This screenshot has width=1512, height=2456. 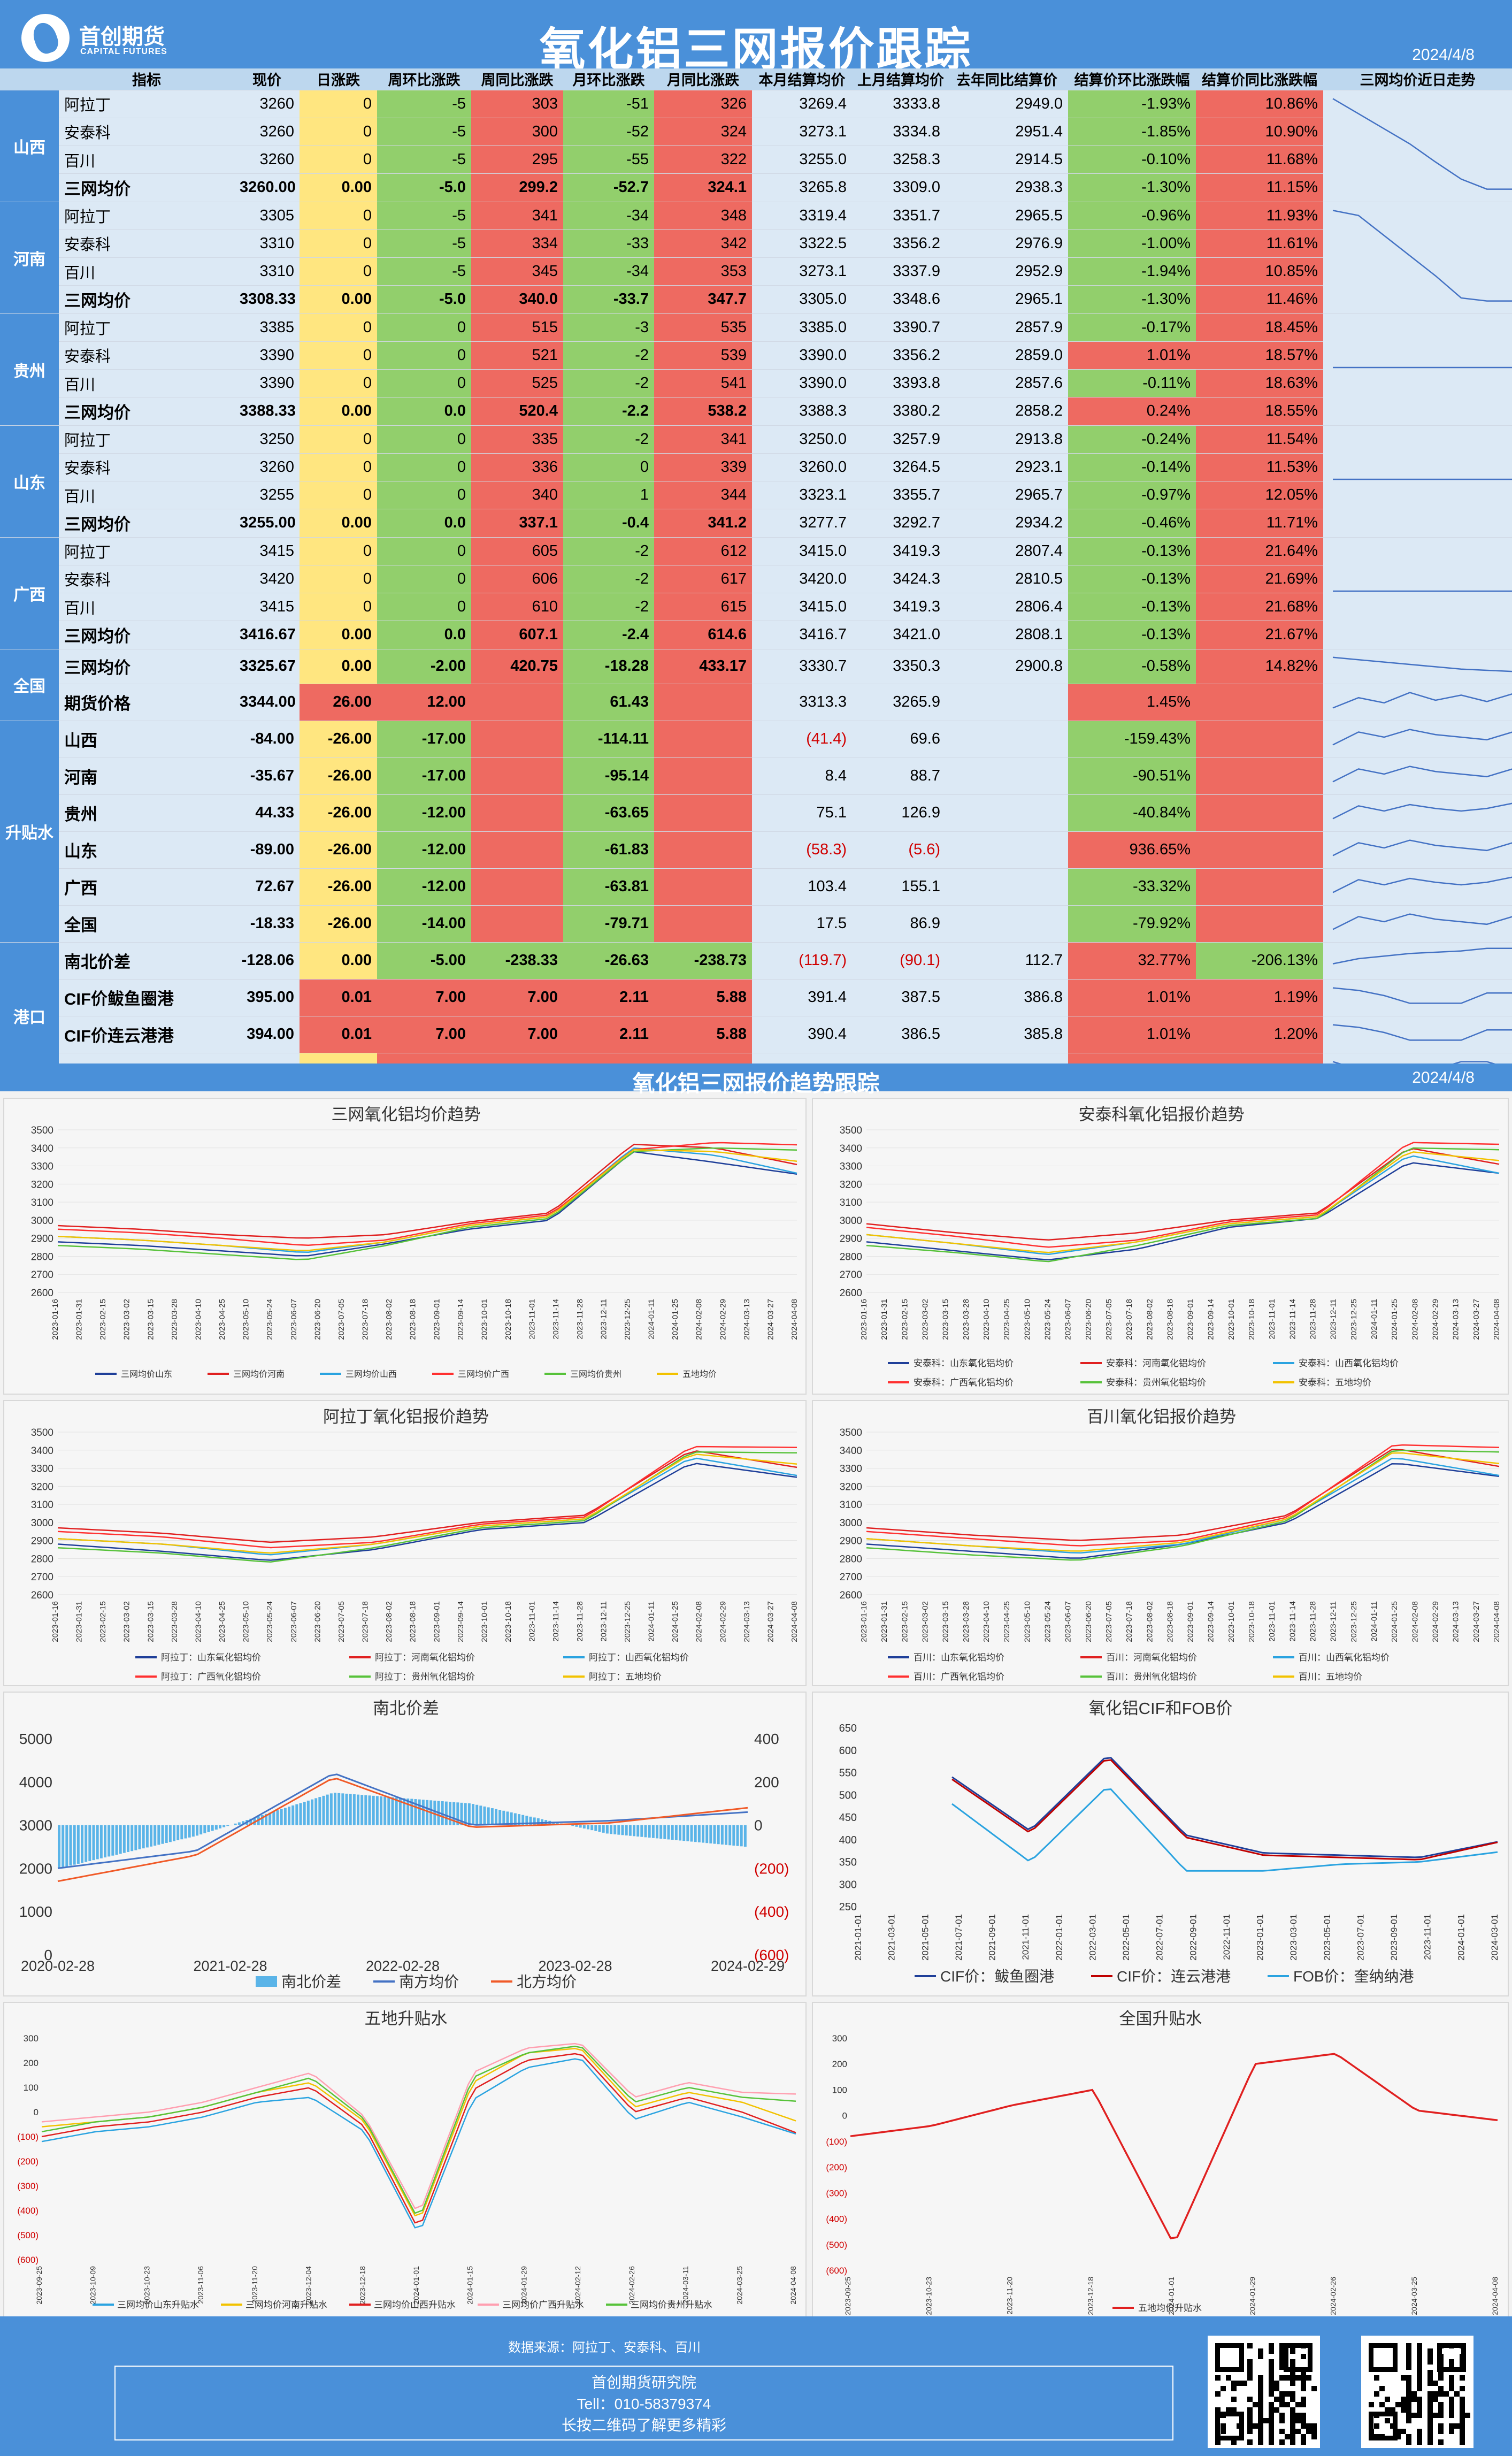 I want to click on y-tick-label: (400), so click(x=836, y=2219).